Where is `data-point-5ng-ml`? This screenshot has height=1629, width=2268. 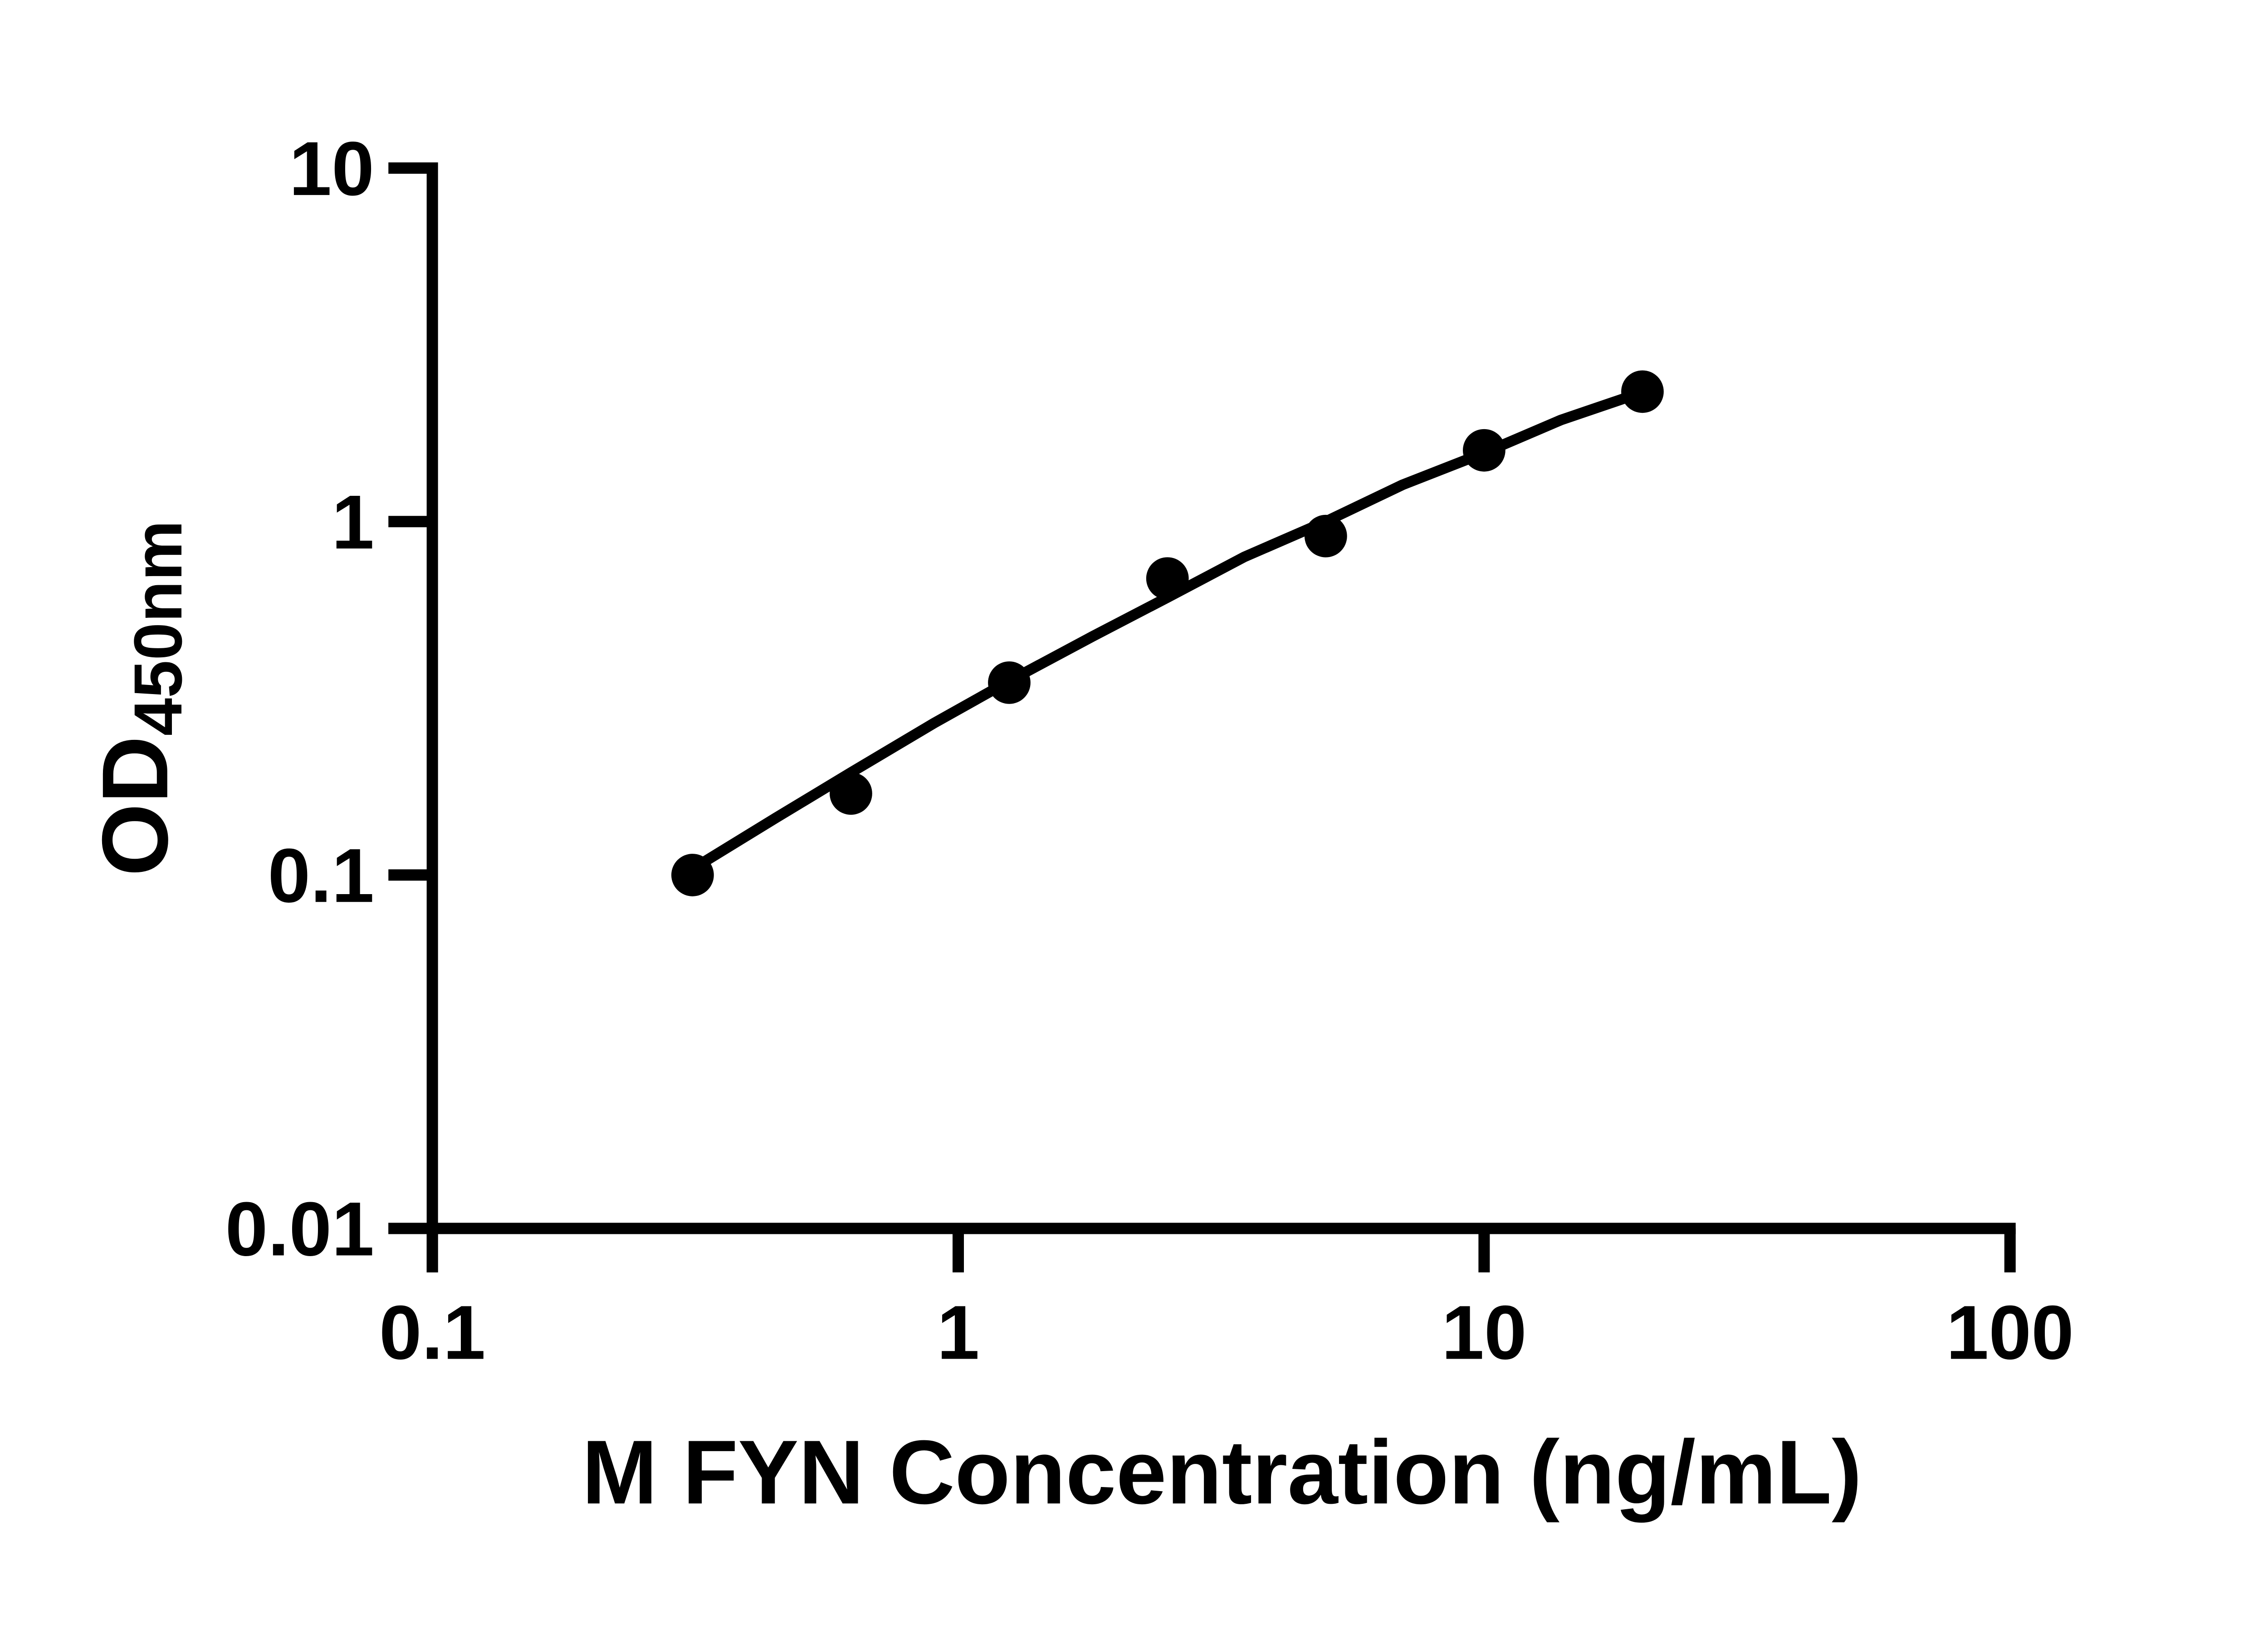
data-point-5ng-ml is located at coordinates (1326, 536).